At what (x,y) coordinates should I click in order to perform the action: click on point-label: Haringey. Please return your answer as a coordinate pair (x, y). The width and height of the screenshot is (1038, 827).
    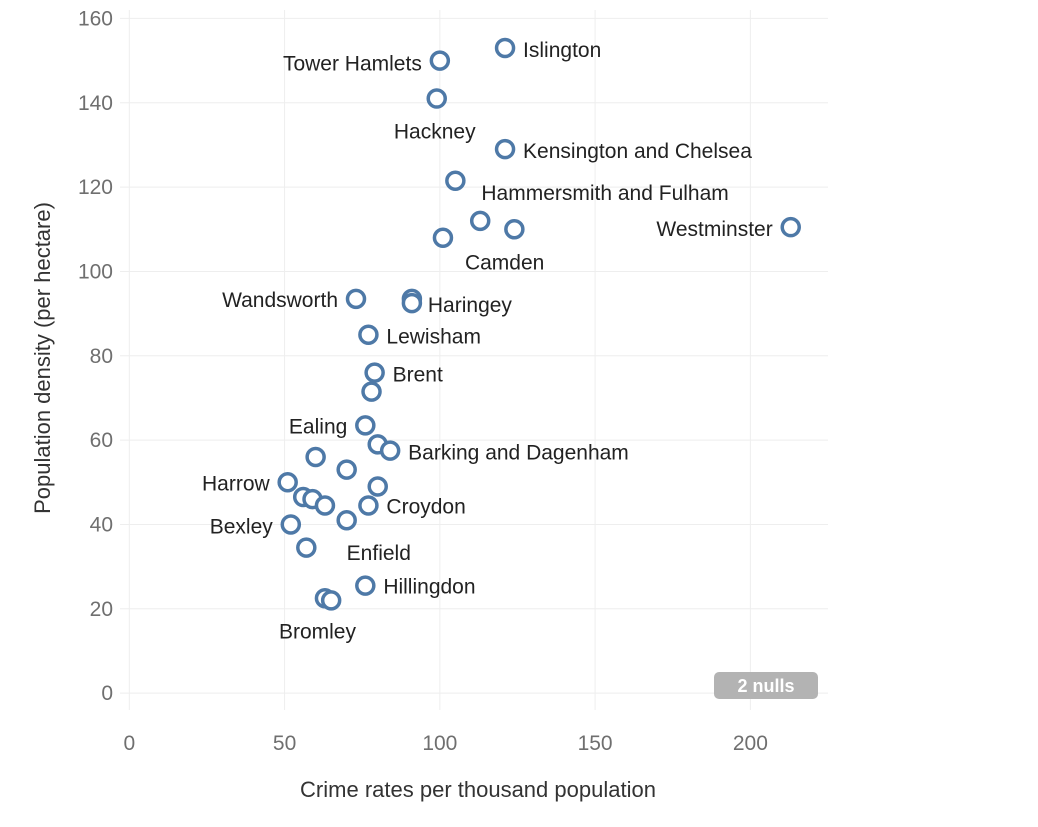
    Looking at the image, I should click on (470, 305).